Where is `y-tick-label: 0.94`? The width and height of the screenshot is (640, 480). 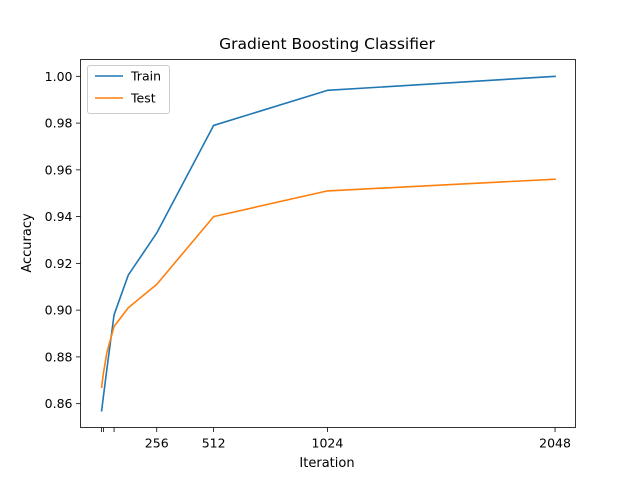 y-tick-label: 0.94 is located at coordinates (59, 216).